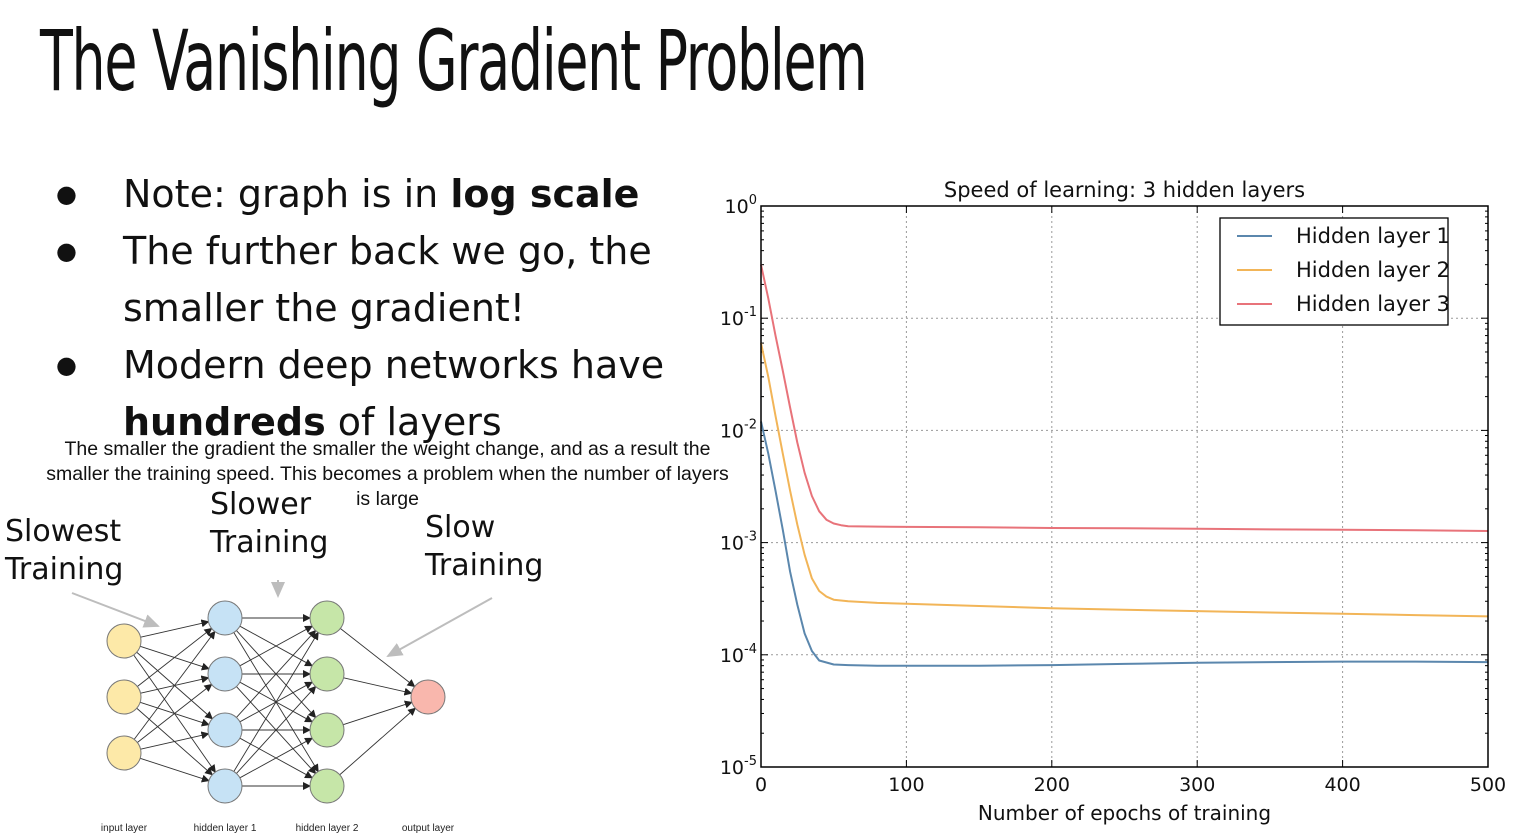 This screenshot has height=839, width=1535. I want to click on chart-title: Speed of learning: 3 hidden layers, so click(1124, 190).